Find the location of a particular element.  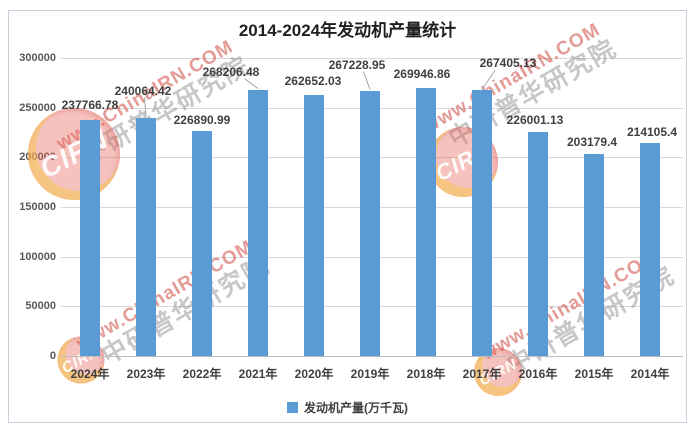

value-label-2015年: 203179.4 is located at coordinates (592, 142).